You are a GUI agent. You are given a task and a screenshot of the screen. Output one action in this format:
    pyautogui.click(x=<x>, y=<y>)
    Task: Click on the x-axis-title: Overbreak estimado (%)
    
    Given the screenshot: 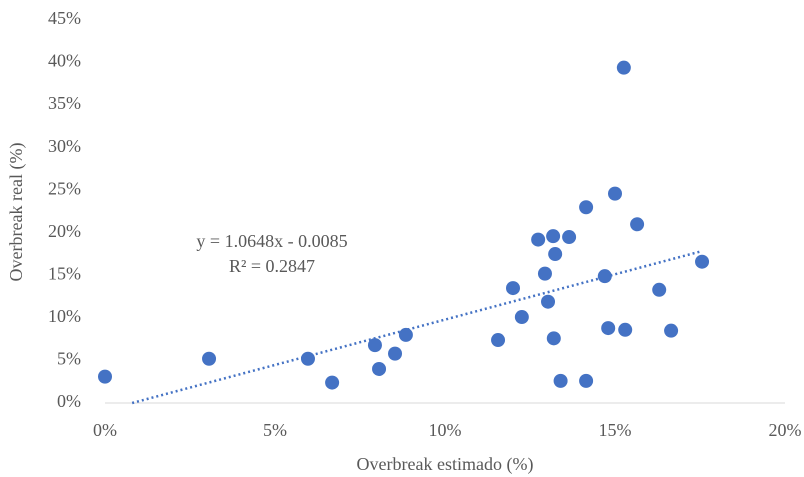 What is the action you would take?
    pyautogui.click(x=445, y=464)
    